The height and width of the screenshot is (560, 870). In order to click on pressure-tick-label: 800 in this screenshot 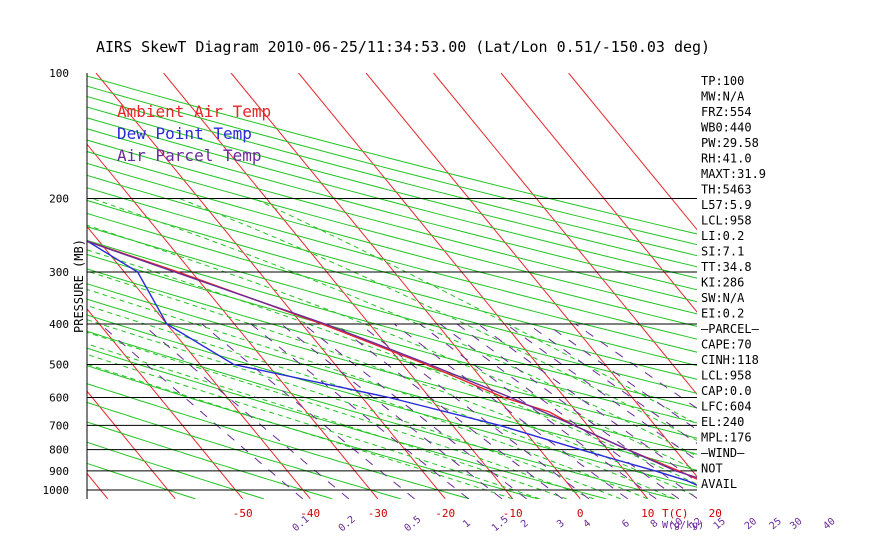, I will do `click(59, 450)`.